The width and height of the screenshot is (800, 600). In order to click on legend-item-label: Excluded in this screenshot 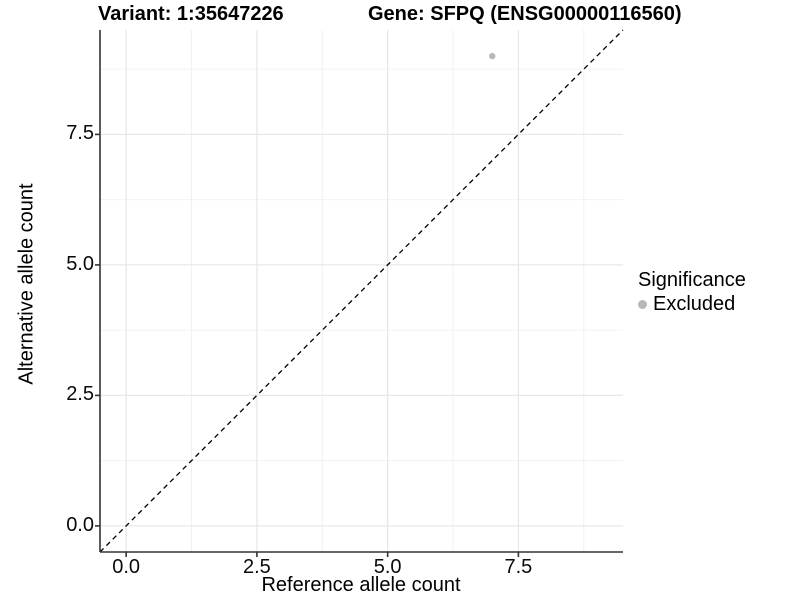, I will do `click(694, 304)`.